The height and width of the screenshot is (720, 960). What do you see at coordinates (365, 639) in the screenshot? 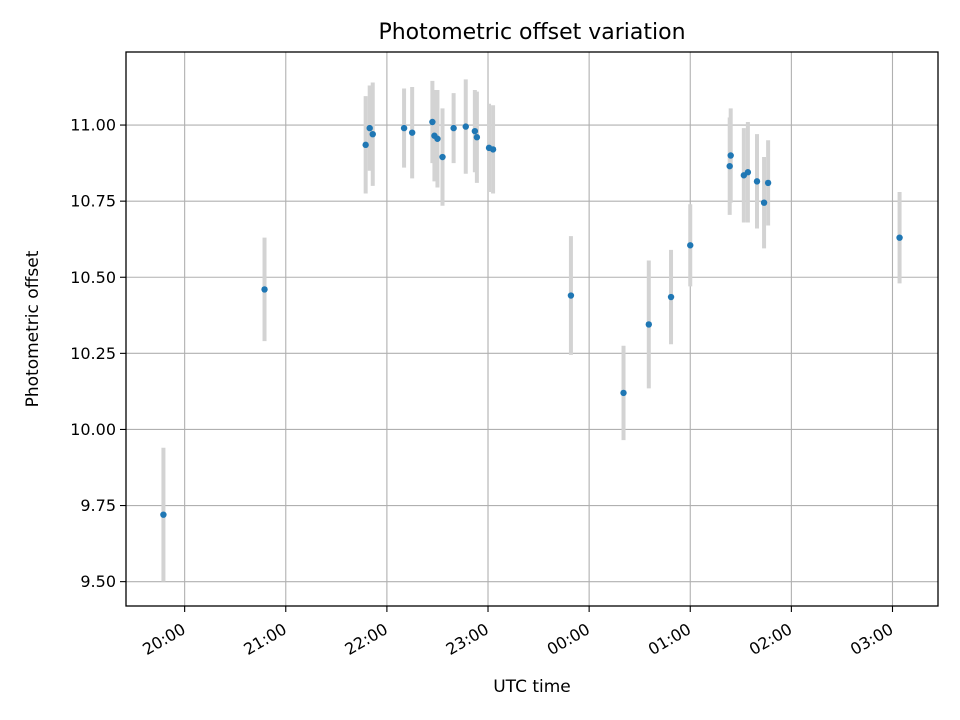
I see `x-tick-label: 22:00` at bounding box center [365, 639].